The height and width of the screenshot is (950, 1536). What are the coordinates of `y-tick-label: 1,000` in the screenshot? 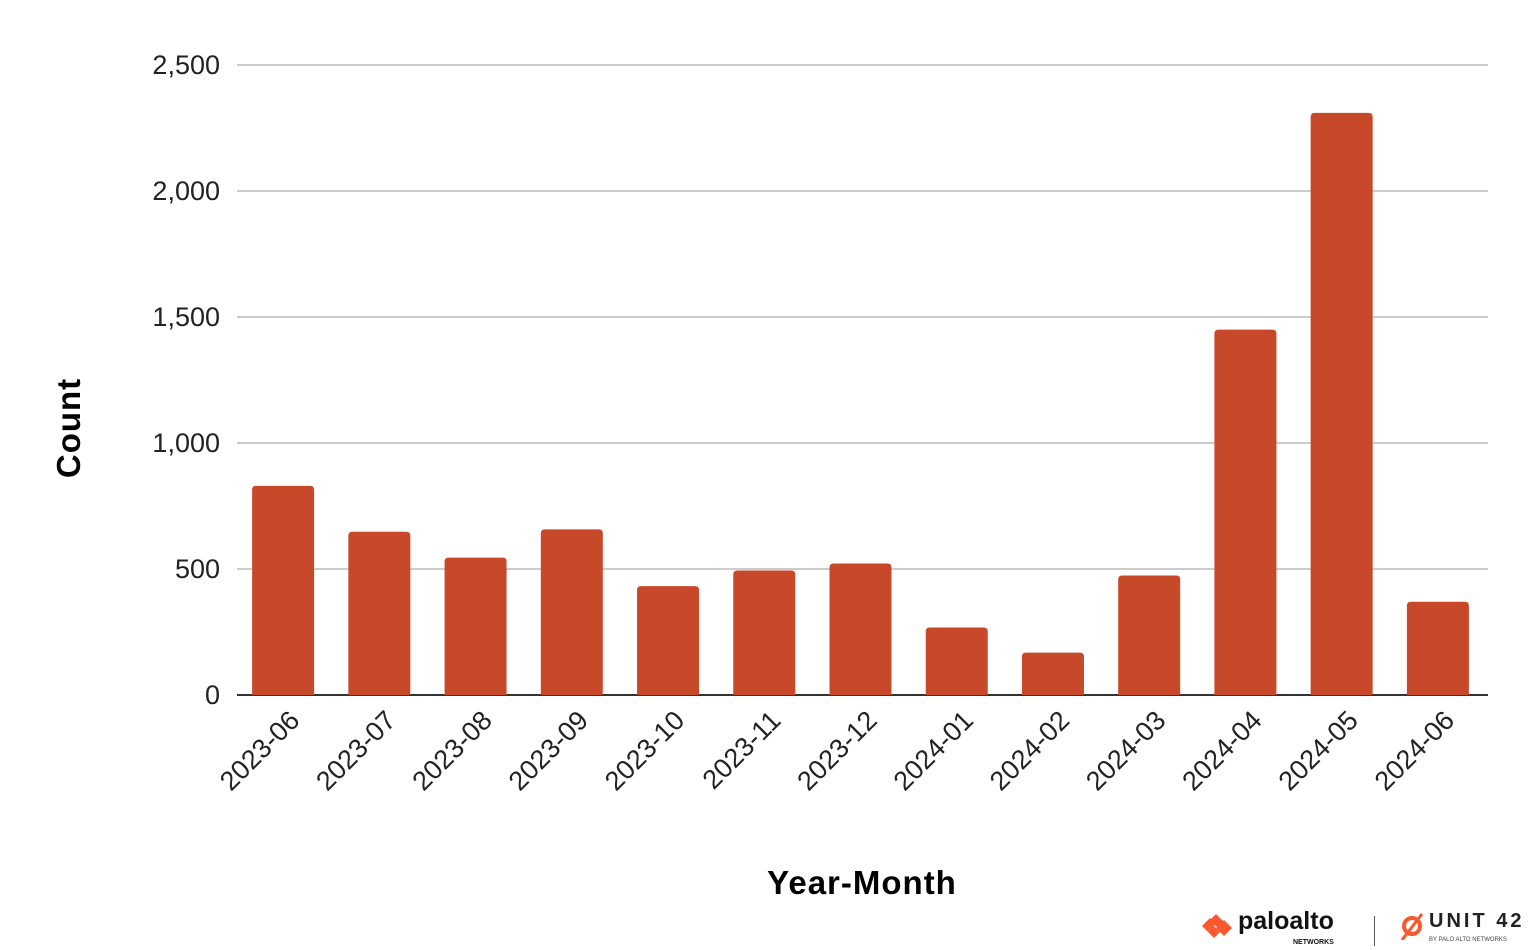 It's located at (186, 443).